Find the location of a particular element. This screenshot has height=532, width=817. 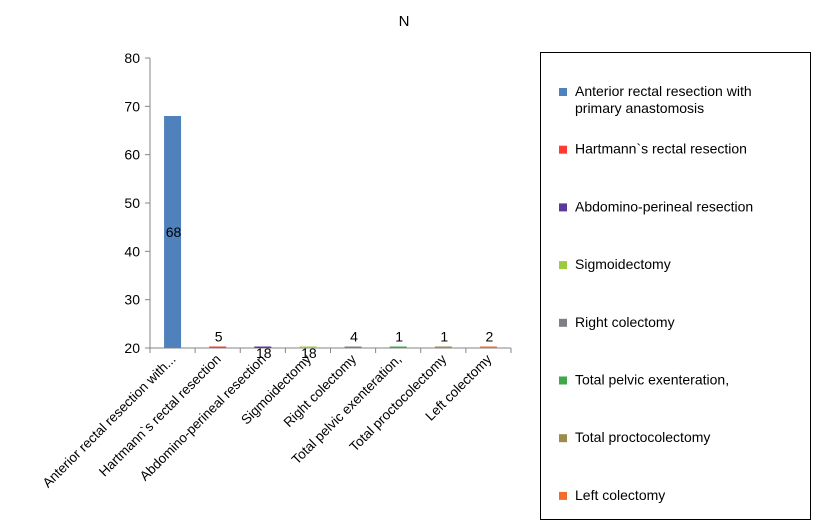

data-label: 4 is located at coordinates (354, 337).